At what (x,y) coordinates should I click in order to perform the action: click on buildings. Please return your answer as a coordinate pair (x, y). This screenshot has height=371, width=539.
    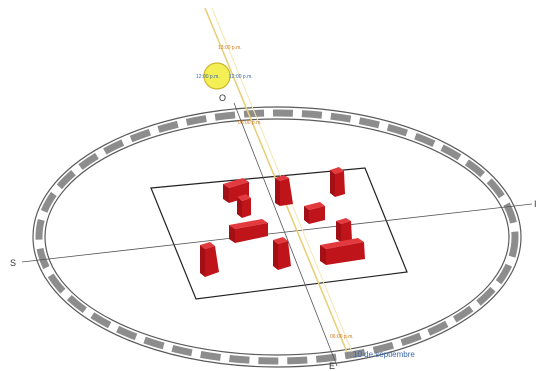
    Looking at the image, I should click on (282, 222).